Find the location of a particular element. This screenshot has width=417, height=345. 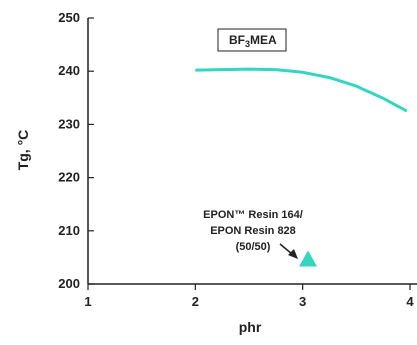

legend-box-border is located at coordinates (252, 40).